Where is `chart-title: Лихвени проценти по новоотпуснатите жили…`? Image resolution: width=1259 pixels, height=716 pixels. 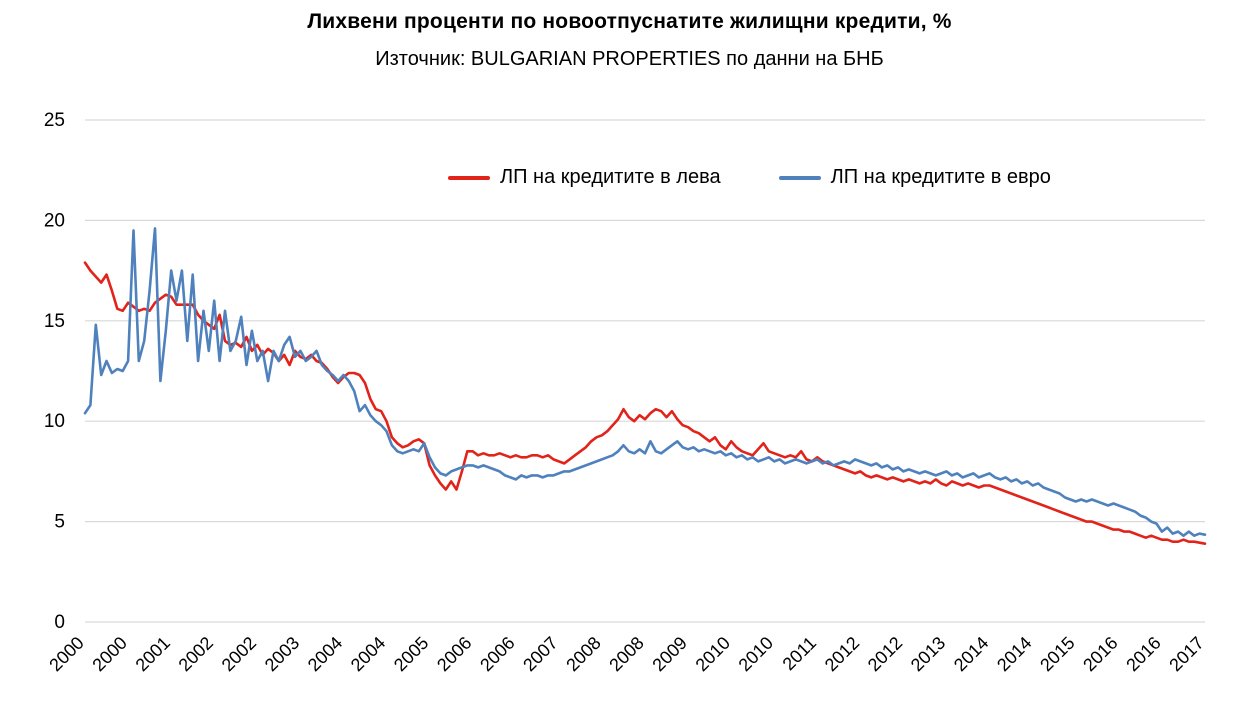
chart-title: Лихвени проценти по новоотпуснатите жили… is located at coordinates (629, 21).